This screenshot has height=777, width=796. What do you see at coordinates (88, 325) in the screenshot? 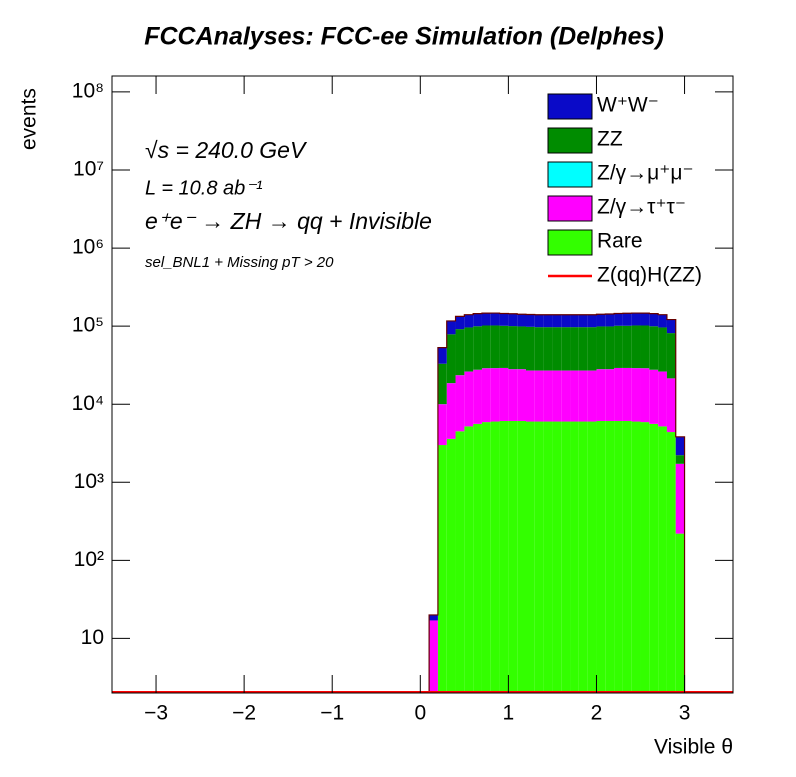
I see `y-tick-label: 10⁵` at bounding box center [88, 325].